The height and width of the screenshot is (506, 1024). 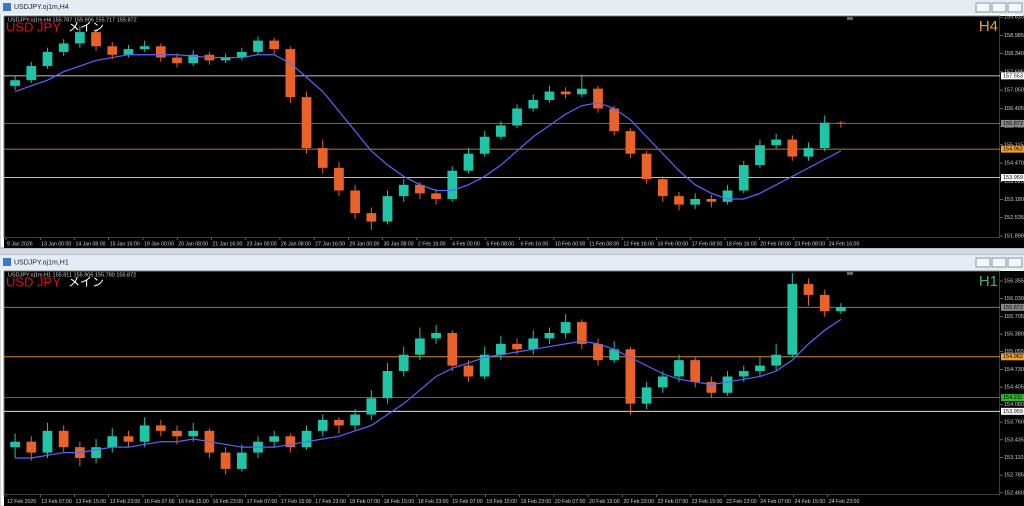 I want to click on timeframe-label: H4, so click(x=988, y=26).